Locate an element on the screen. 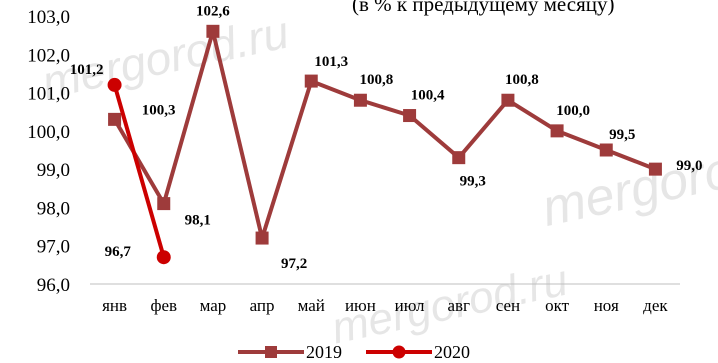  legend-marker-2020 is located at coordinates (399, 352).